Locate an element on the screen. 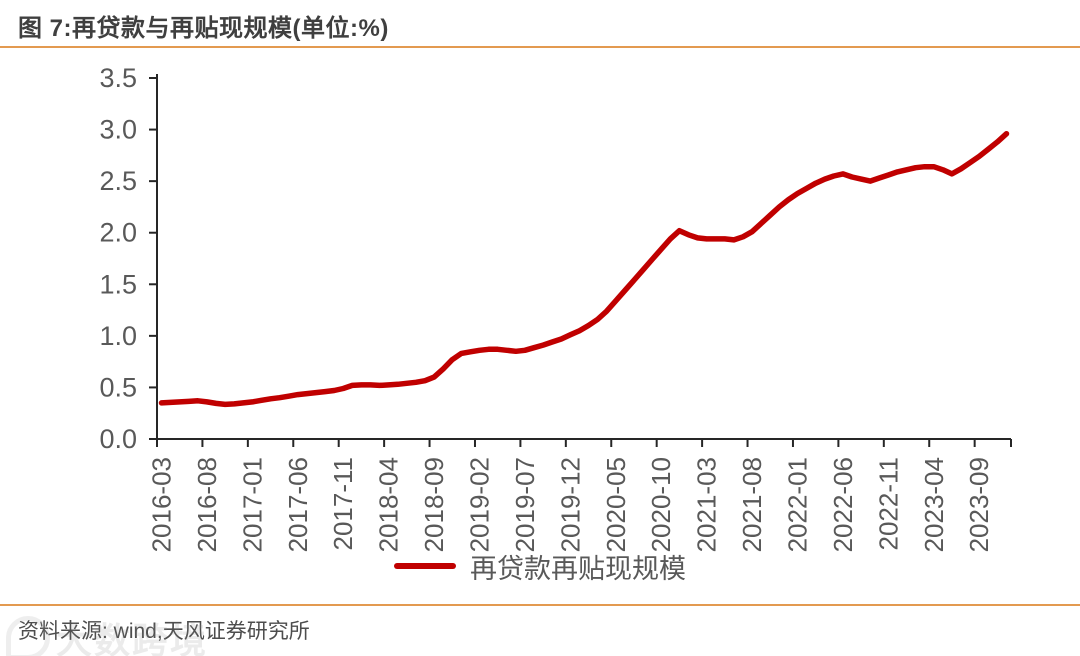 This screenshot has width=1080, height=656. x-tick-label: 2017-11 is located at coordinates (343, 504).